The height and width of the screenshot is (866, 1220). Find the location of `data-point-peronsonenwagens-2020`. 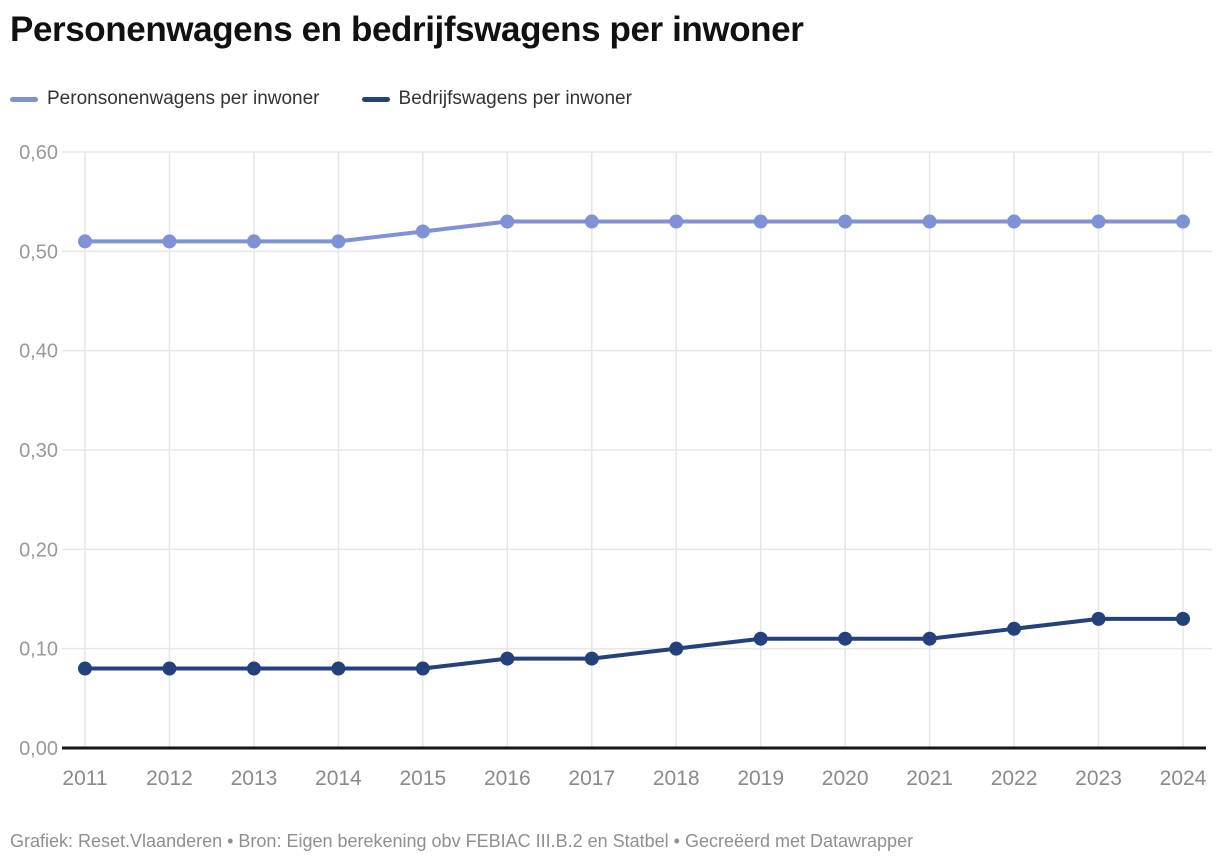

data-point-peronsonenwagens-2020 is located at coordinates (845, 221).